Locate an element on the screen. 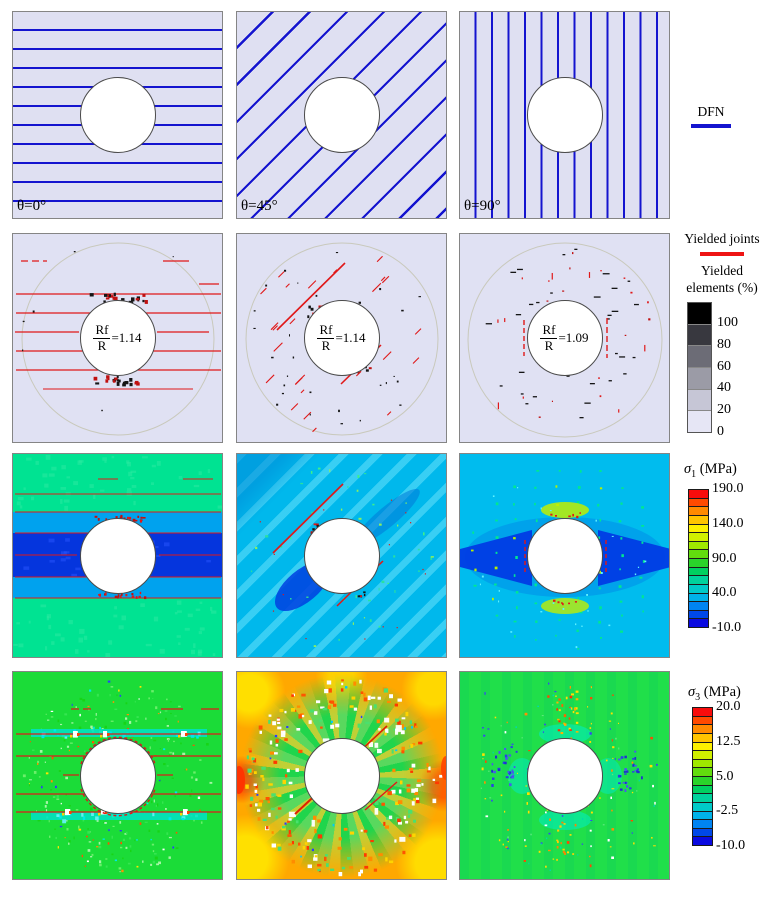  tunnel-circle: Rf R =1.09 is located at coordinates (564, 338).